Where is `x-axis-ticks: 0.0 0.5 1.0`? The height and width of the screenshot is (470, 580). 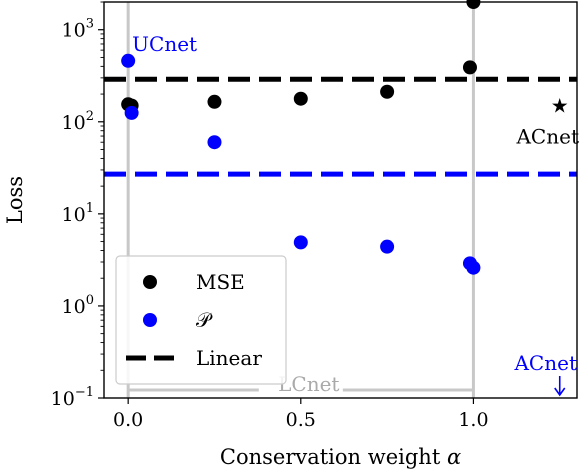
x-axis-ticks: 0.0 0.5 1.0 is located at coordinates (301, 414).